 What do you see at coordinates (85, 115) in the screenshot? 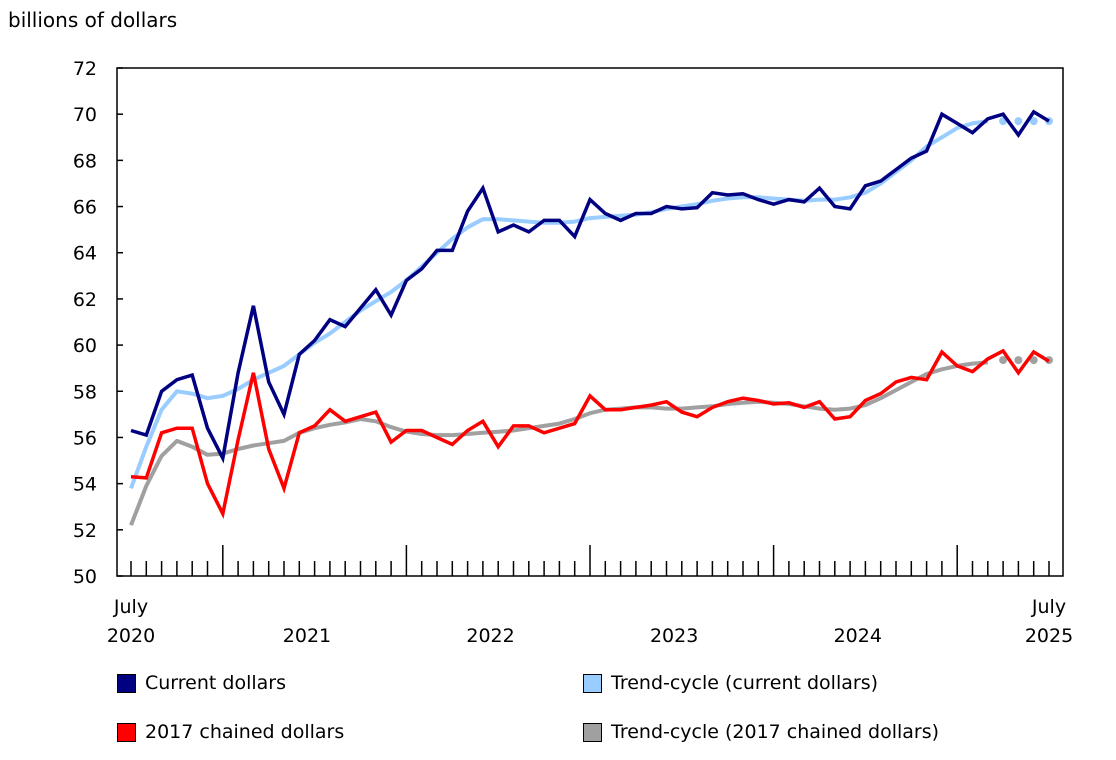
I see `y-tick-label: 70` at bounding box center [85, 115].